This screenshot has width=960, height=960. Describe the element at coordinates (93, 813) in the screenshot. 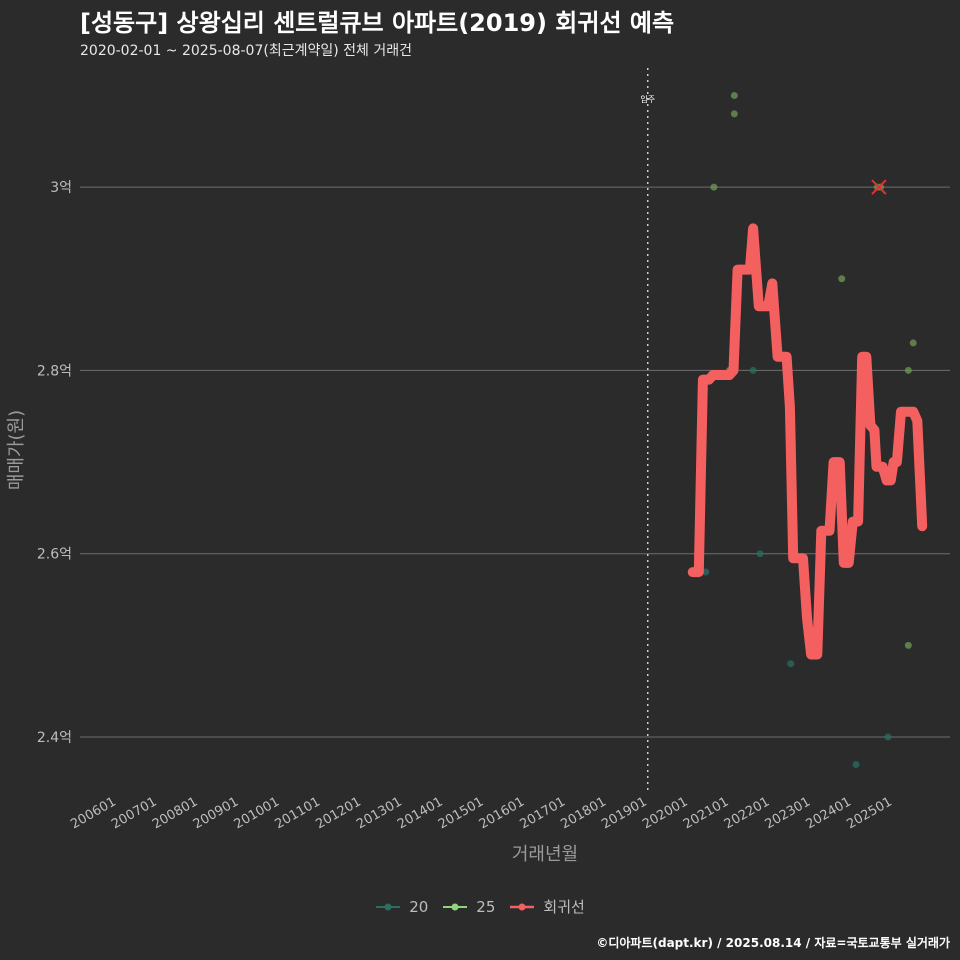

I see `x-tick-label: 200601` at that location.